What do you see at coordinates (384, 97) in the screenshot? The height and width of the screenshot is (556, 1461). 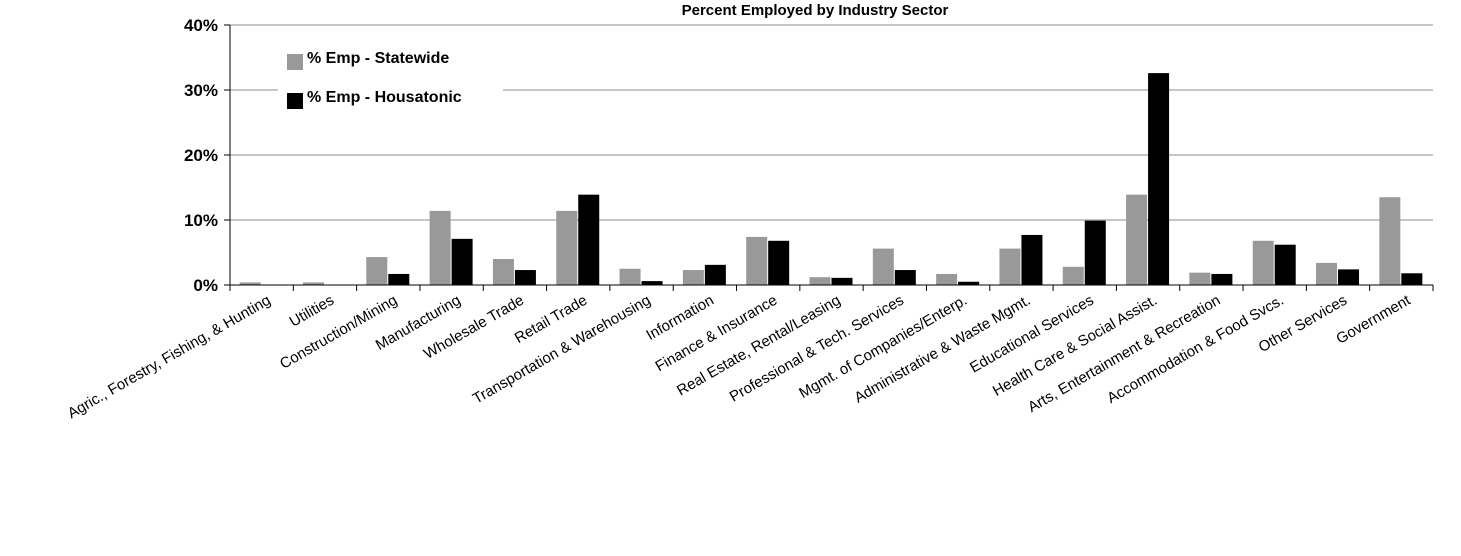 I see `legend-label-housatonic: % Emp - Housatonic` at bounding box center [384, 97].